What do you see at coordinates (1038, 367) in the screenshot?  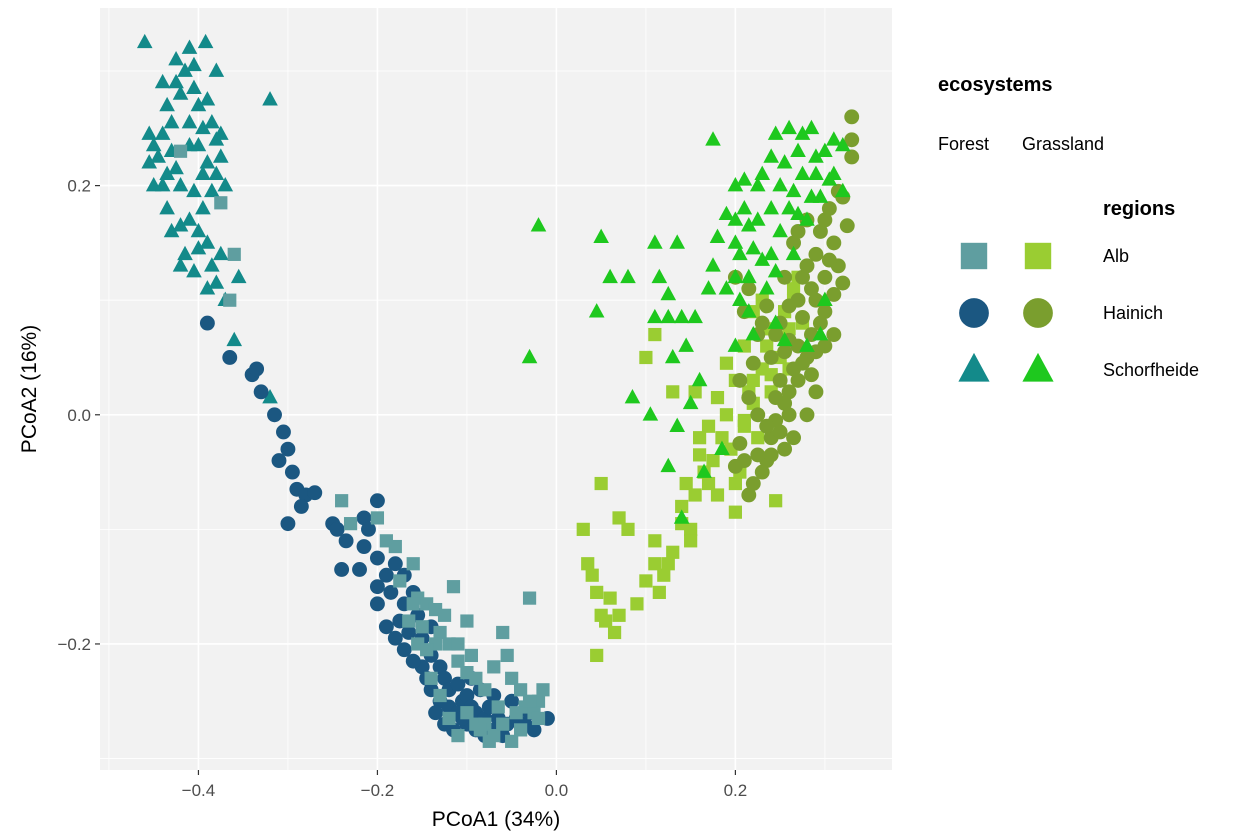 I see `legend-key-grassland-schorfheide` at bounding box center [1038, 367].